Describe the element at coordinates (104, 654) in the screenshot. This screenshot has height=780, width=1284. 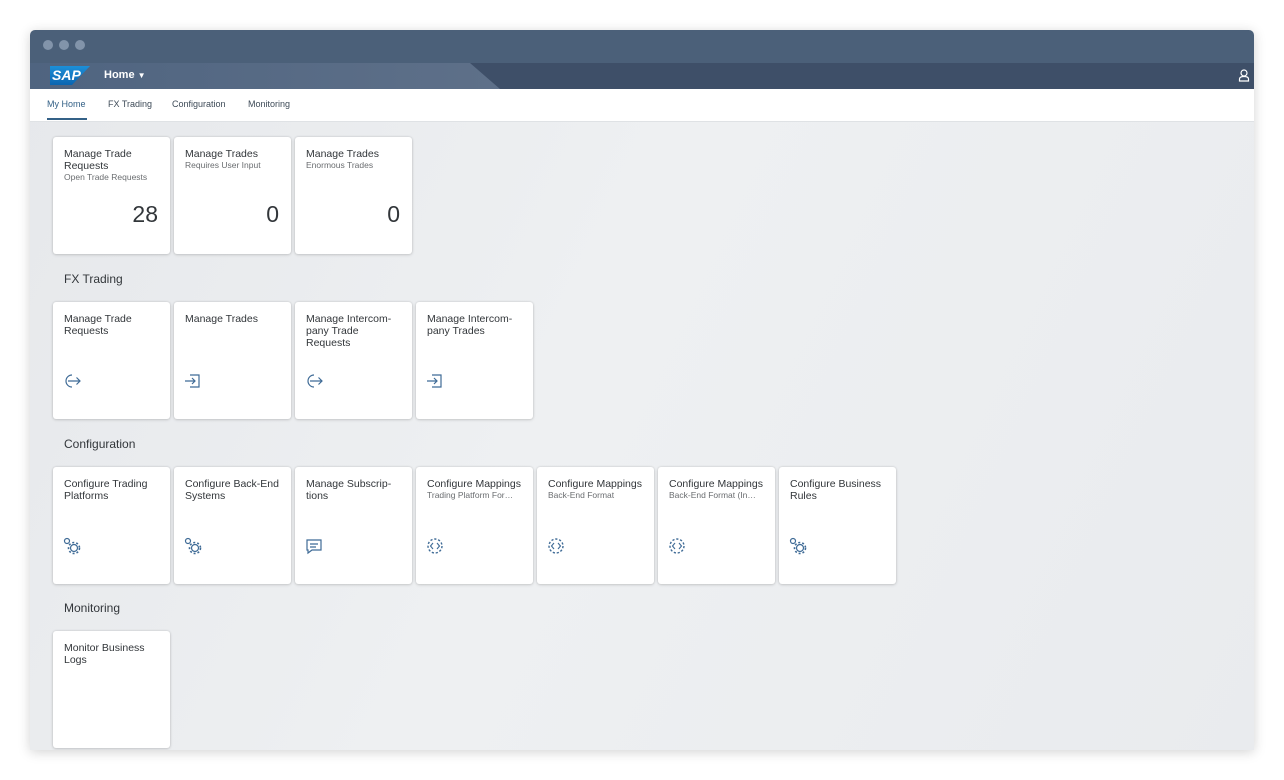
I see `tile-title: Monitor Business Logs` at that location.